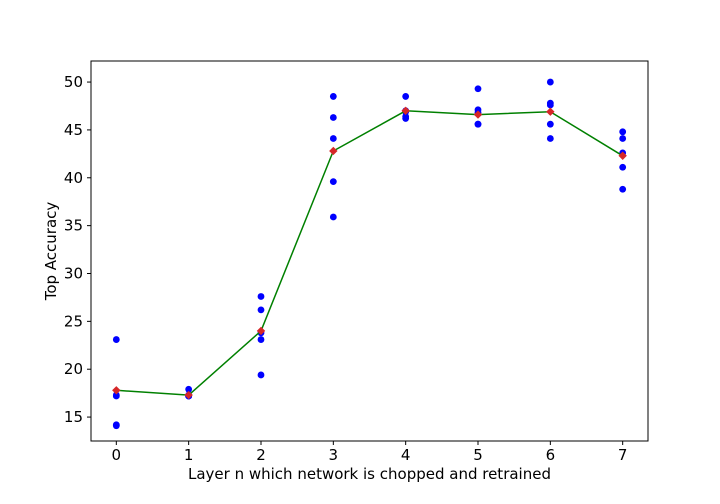 This screenshot has width=720, height=504. What do you see at coordinates (73, 178) in the screenshot?
I see `y-tick-label: 40` at bounding box center [73, 178].